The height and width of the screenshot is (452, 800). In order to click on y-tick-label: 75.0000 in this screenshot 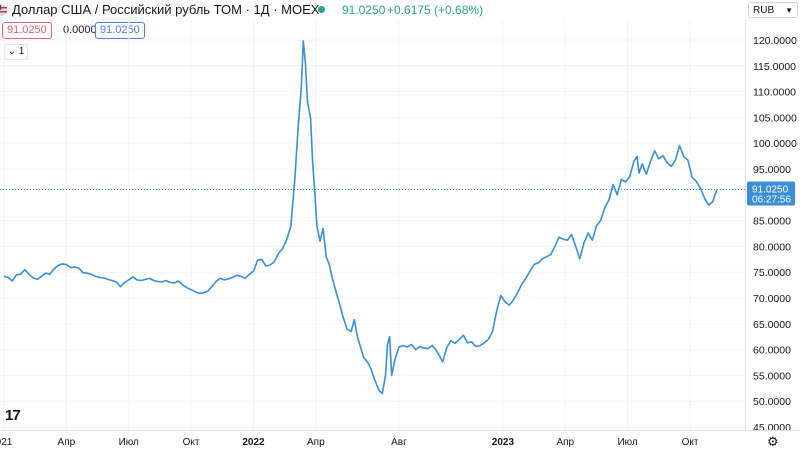, I will do `click(772, 273)`.